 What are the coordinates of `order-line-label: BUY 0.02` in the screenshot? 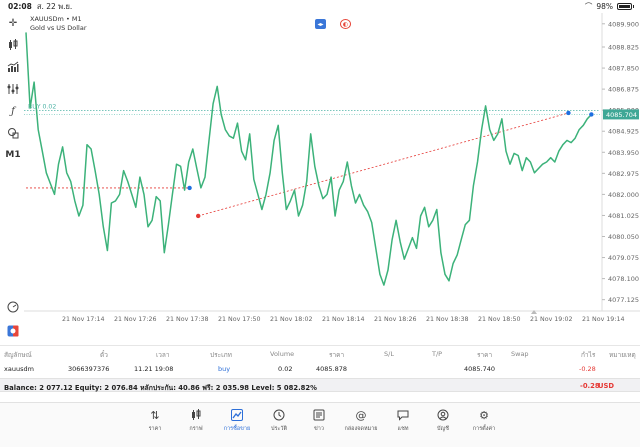 It's located at (42, 107).